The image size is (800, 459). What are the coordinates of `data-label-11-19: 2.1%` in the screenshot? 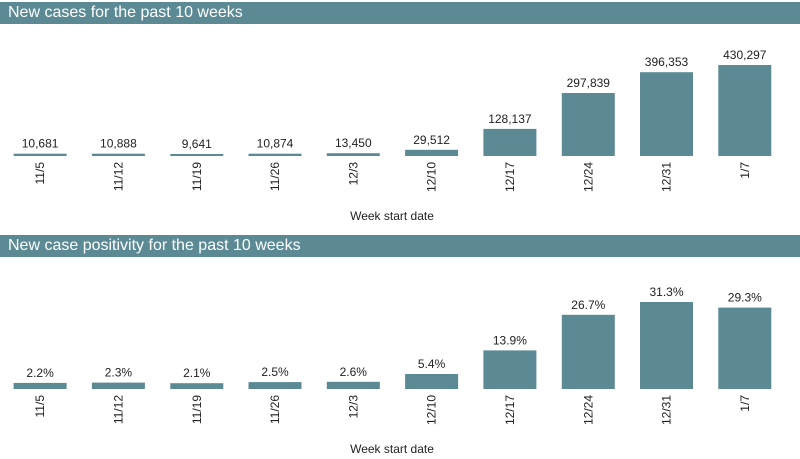 It's located at (197, 373).